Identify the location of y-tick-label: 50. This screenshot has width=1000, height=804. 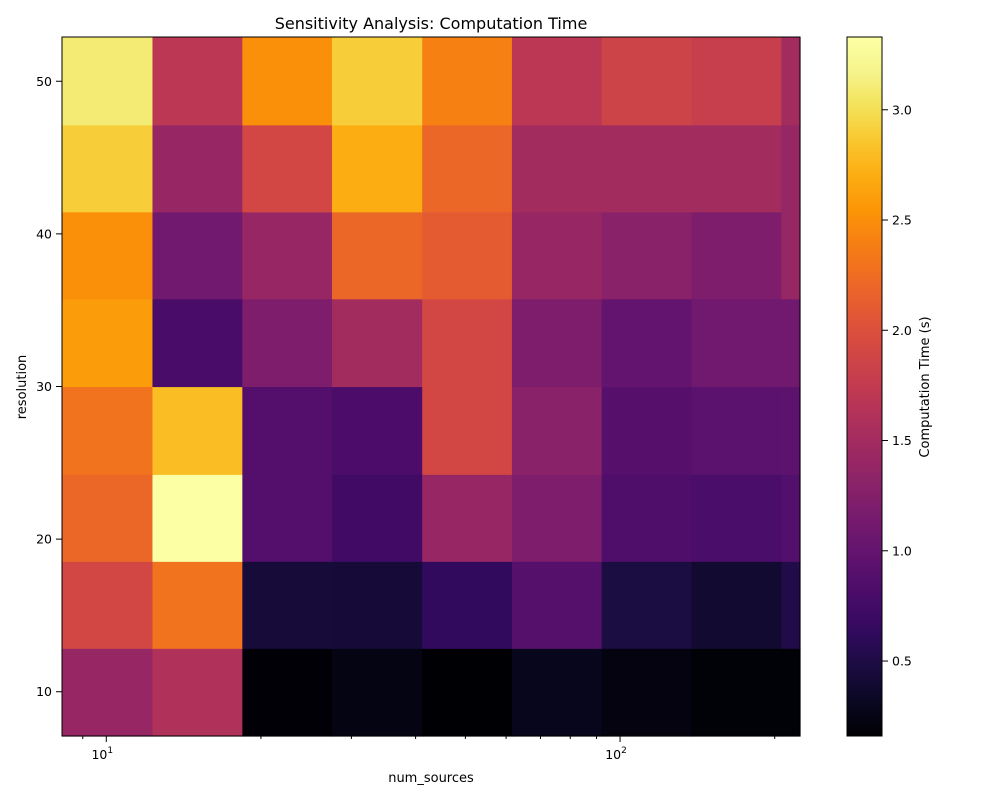
(44, 81).